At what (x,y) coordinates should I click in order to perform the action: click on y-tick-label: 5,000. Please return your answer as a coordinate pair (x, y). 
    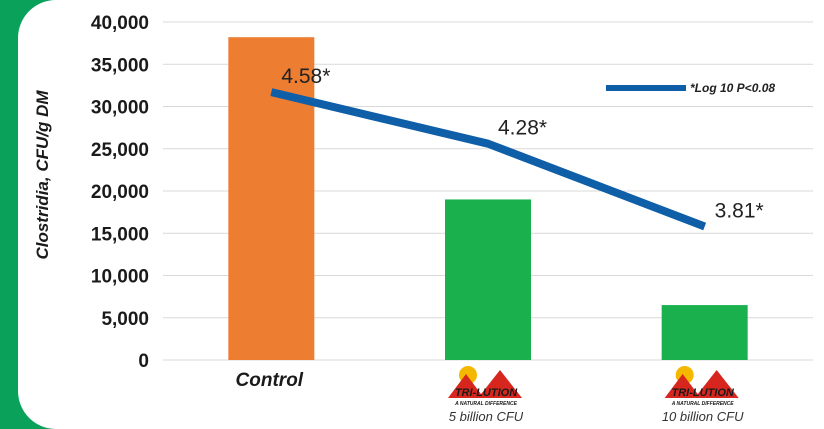
    Looking at the image, I should click on (125, 319).